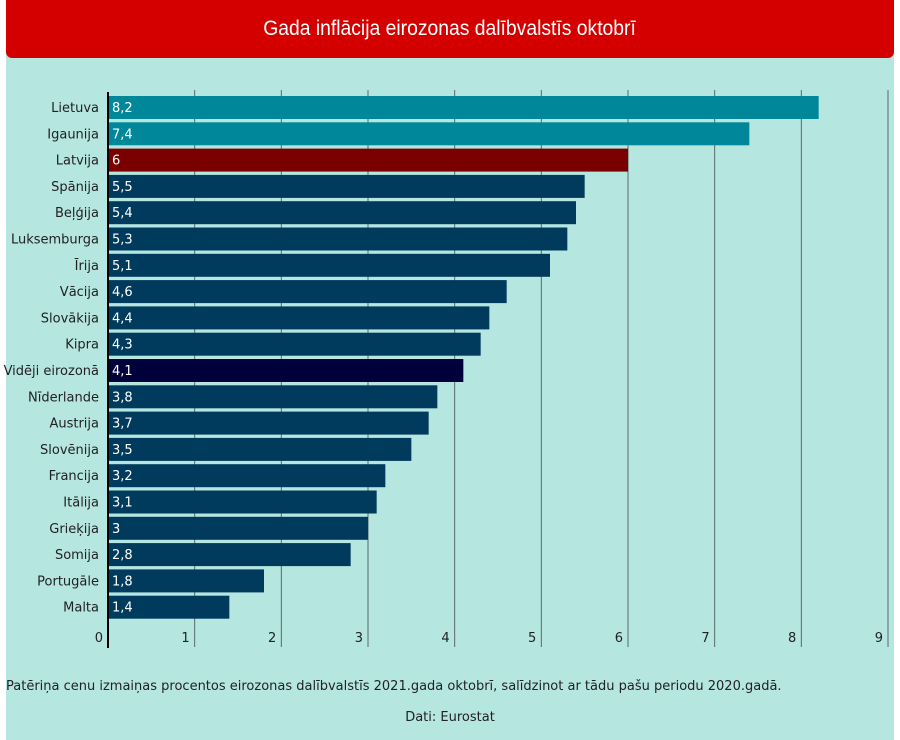 The height and width of the screenshot is (740, 900). What do you see at coordinates (68, 581) in the screenshot?
I see `category-label: Portugāle` at bounding box center [68, 581].